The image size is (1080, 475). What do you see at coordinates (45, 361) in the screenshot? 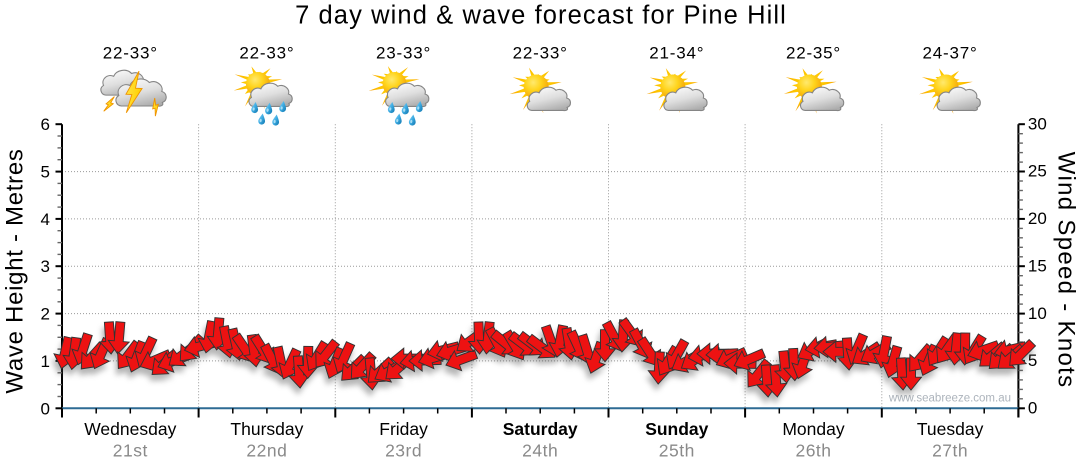
I see `svg-text: 1` at bounding box center [45, 361].